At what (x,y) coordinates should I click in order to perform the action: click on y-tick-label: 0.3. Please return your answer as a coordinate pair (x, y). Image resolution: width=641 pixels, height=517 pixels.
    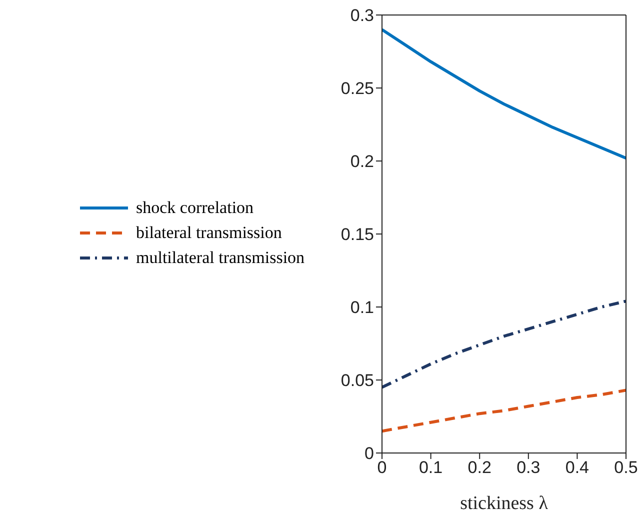
    Looking at the image, I should click on (362, 16).